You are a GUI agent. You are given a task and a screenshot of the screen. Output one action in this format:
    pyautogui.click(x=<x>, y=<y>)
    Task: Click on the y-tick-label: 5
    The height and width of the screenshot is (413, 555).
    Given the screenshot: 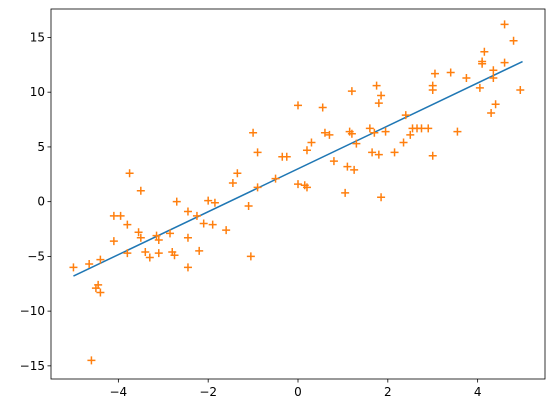 What is the action you would take?
    pyautogui.click(x=41, y=147)
    